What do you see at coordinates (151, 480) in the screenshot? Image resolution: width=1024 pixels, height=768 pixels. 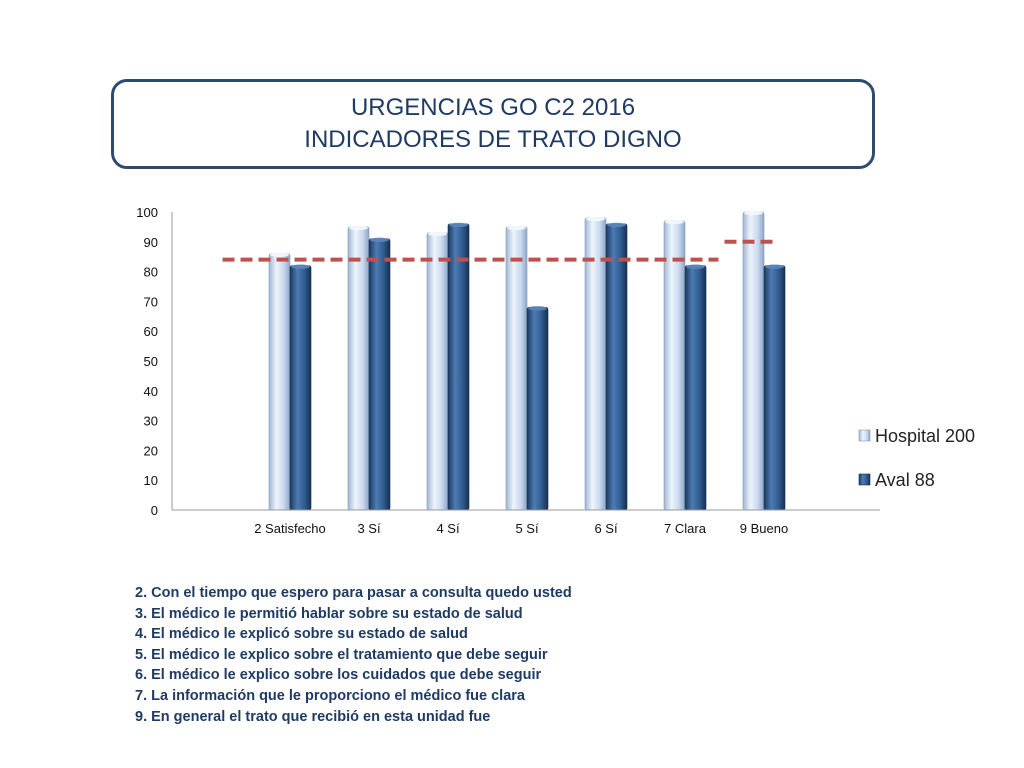 I see `y-tick-label: 10` at bounding box center [151, 480].